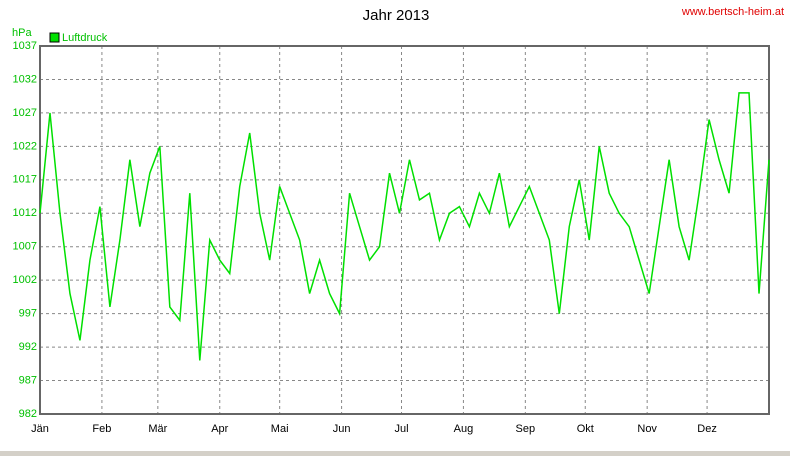  I want to click on y-tick-label: 1002, so click(25, 280).